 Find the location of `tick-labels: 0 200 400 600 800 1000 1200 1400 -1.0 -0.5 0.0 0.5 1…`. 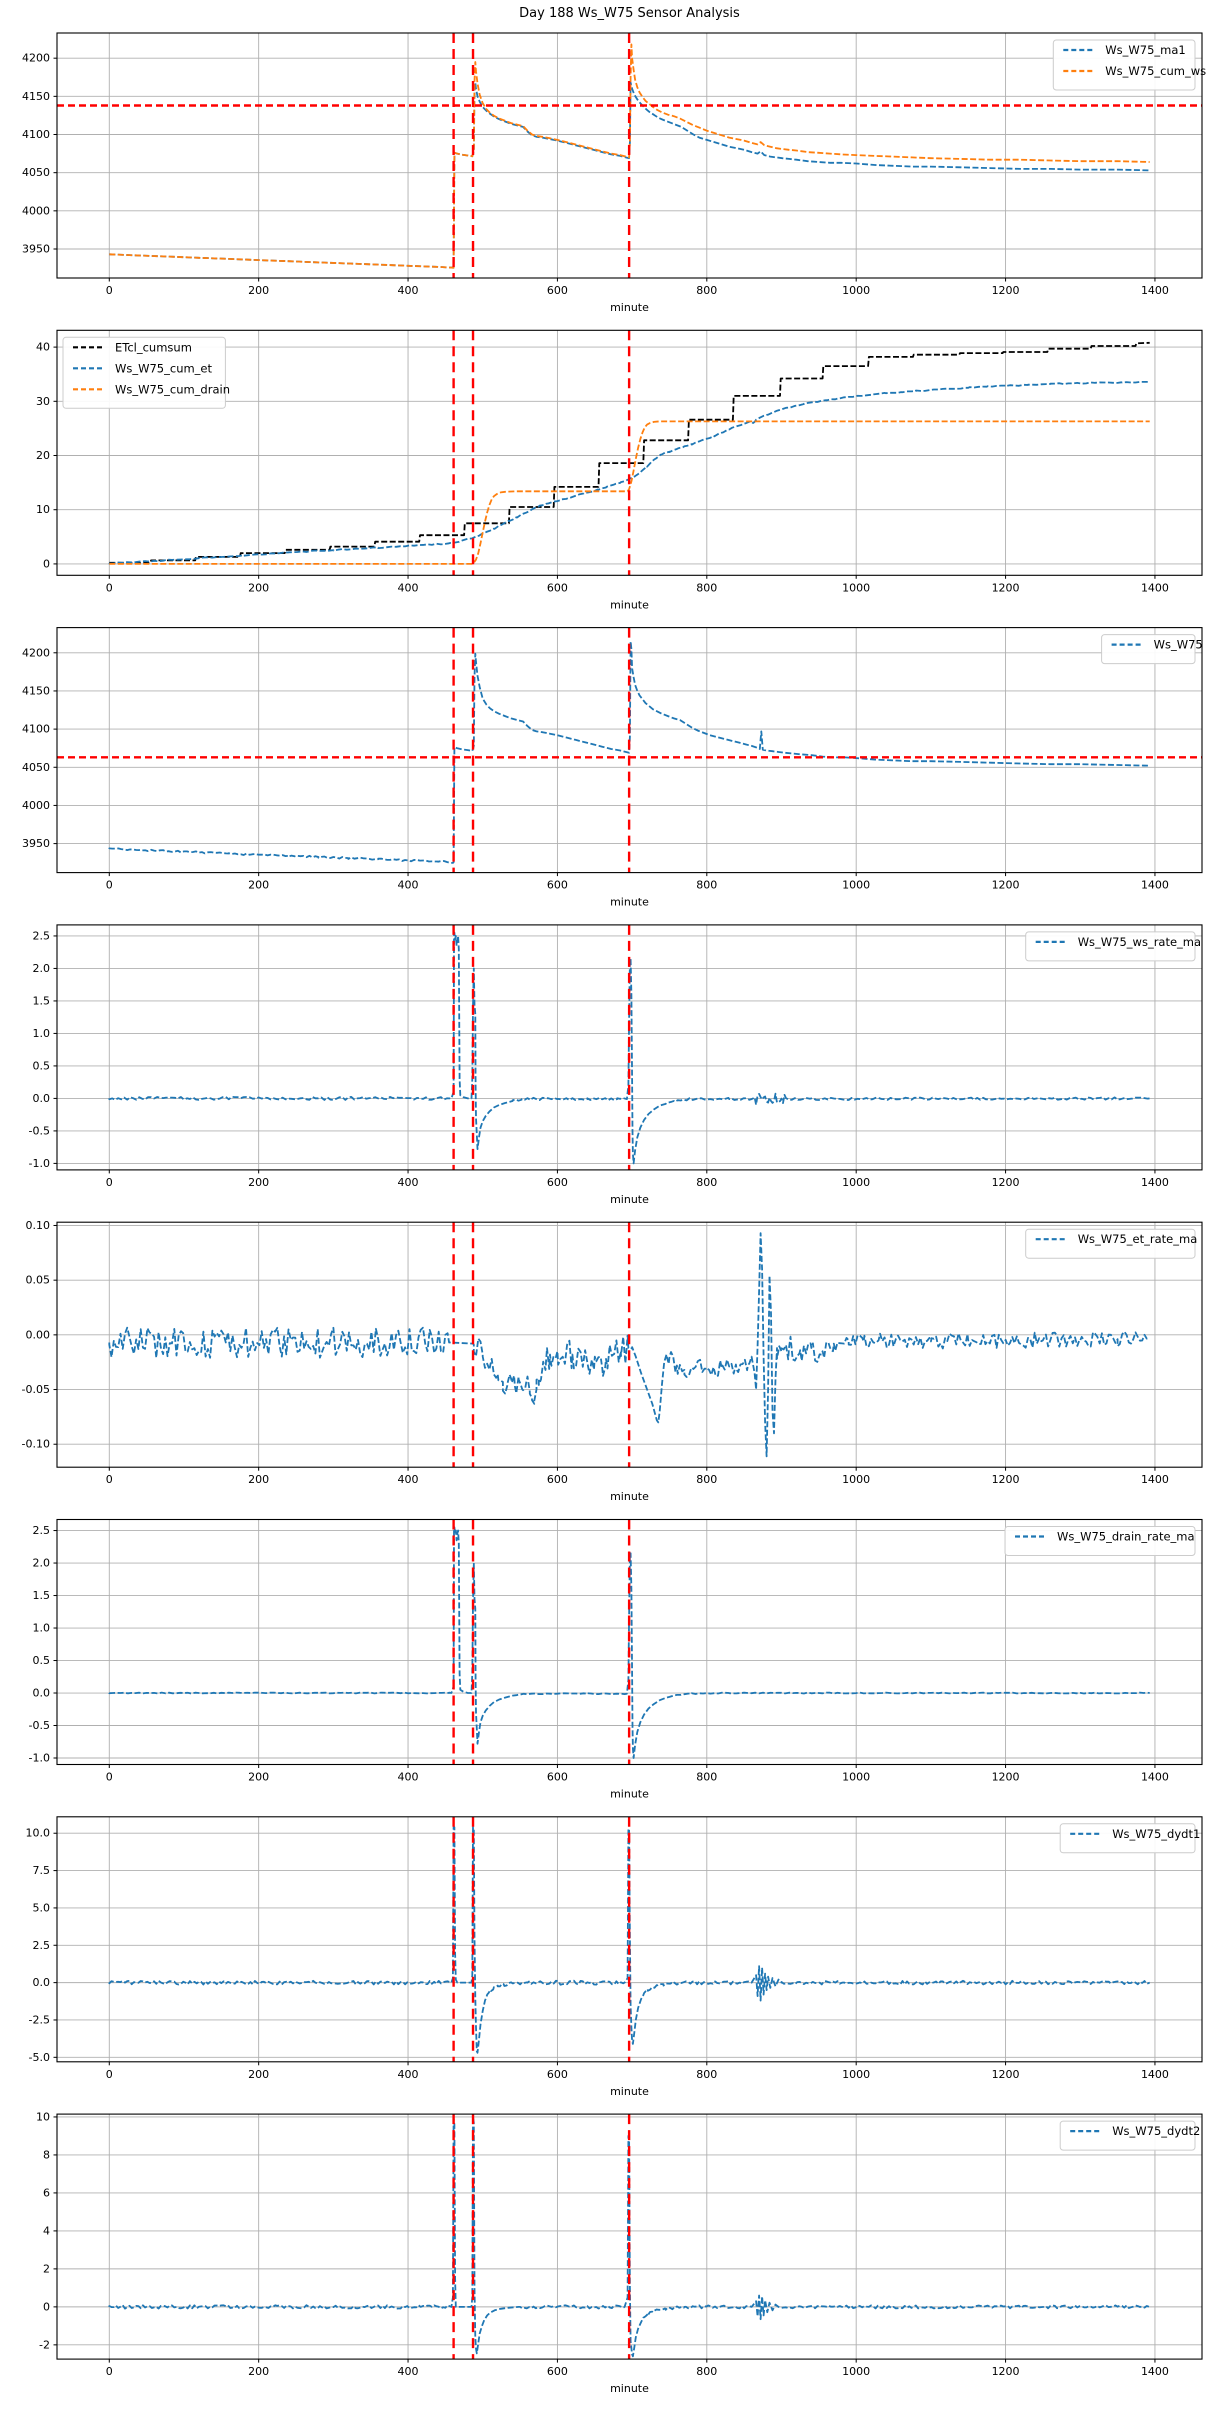

tick-labels: 0 200 400 600 800 1000 1200 1400 -1.0 -0.5 0.0 0.5 1… is located at coordinates (599, 1653).